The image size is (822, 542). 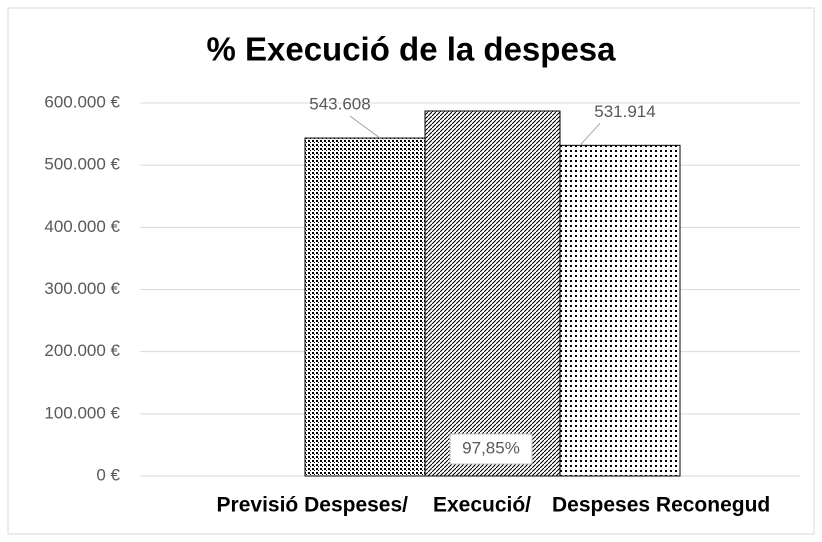 What do you see at coordinates (82, 101) in the screenshot?
I see `y-tick-label: 600.000 €` at bounding box center [82, 101].